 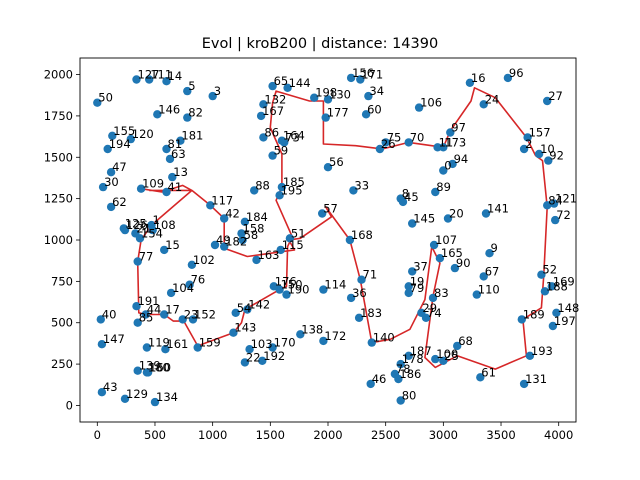 I want to click on city-label-49: 49, so click(x=223, y=240).